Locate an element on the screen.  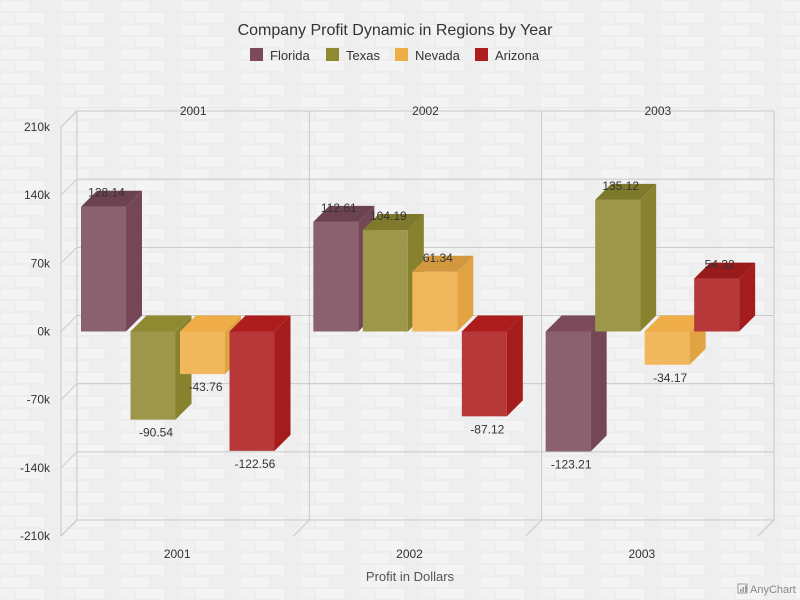
bar-arizona-2002 is located at coordinates (492, 366).